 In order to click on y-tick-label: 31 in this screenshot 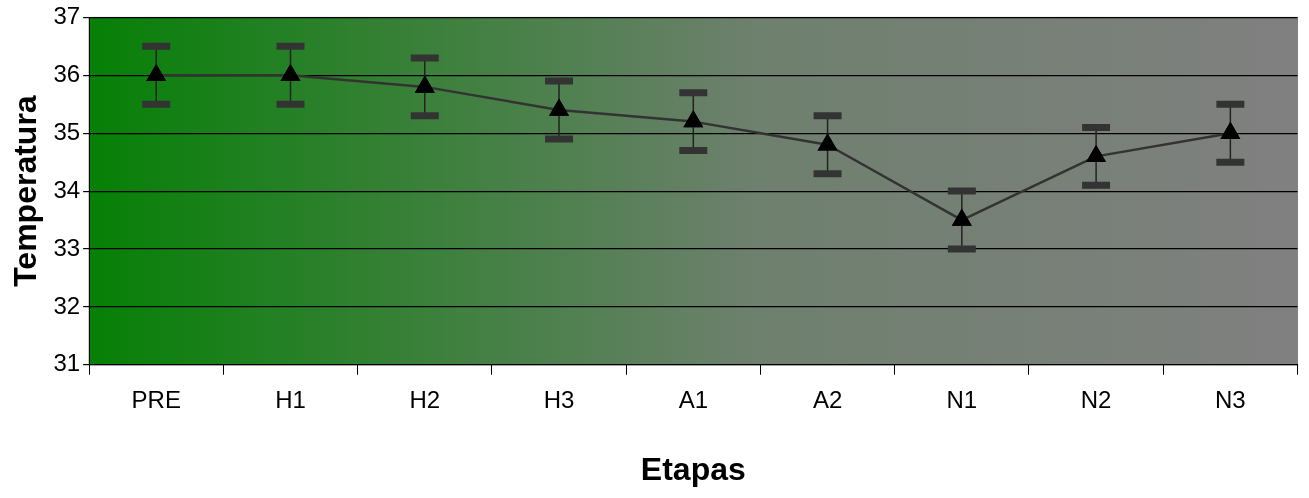, I will do `click(67, 363)`.